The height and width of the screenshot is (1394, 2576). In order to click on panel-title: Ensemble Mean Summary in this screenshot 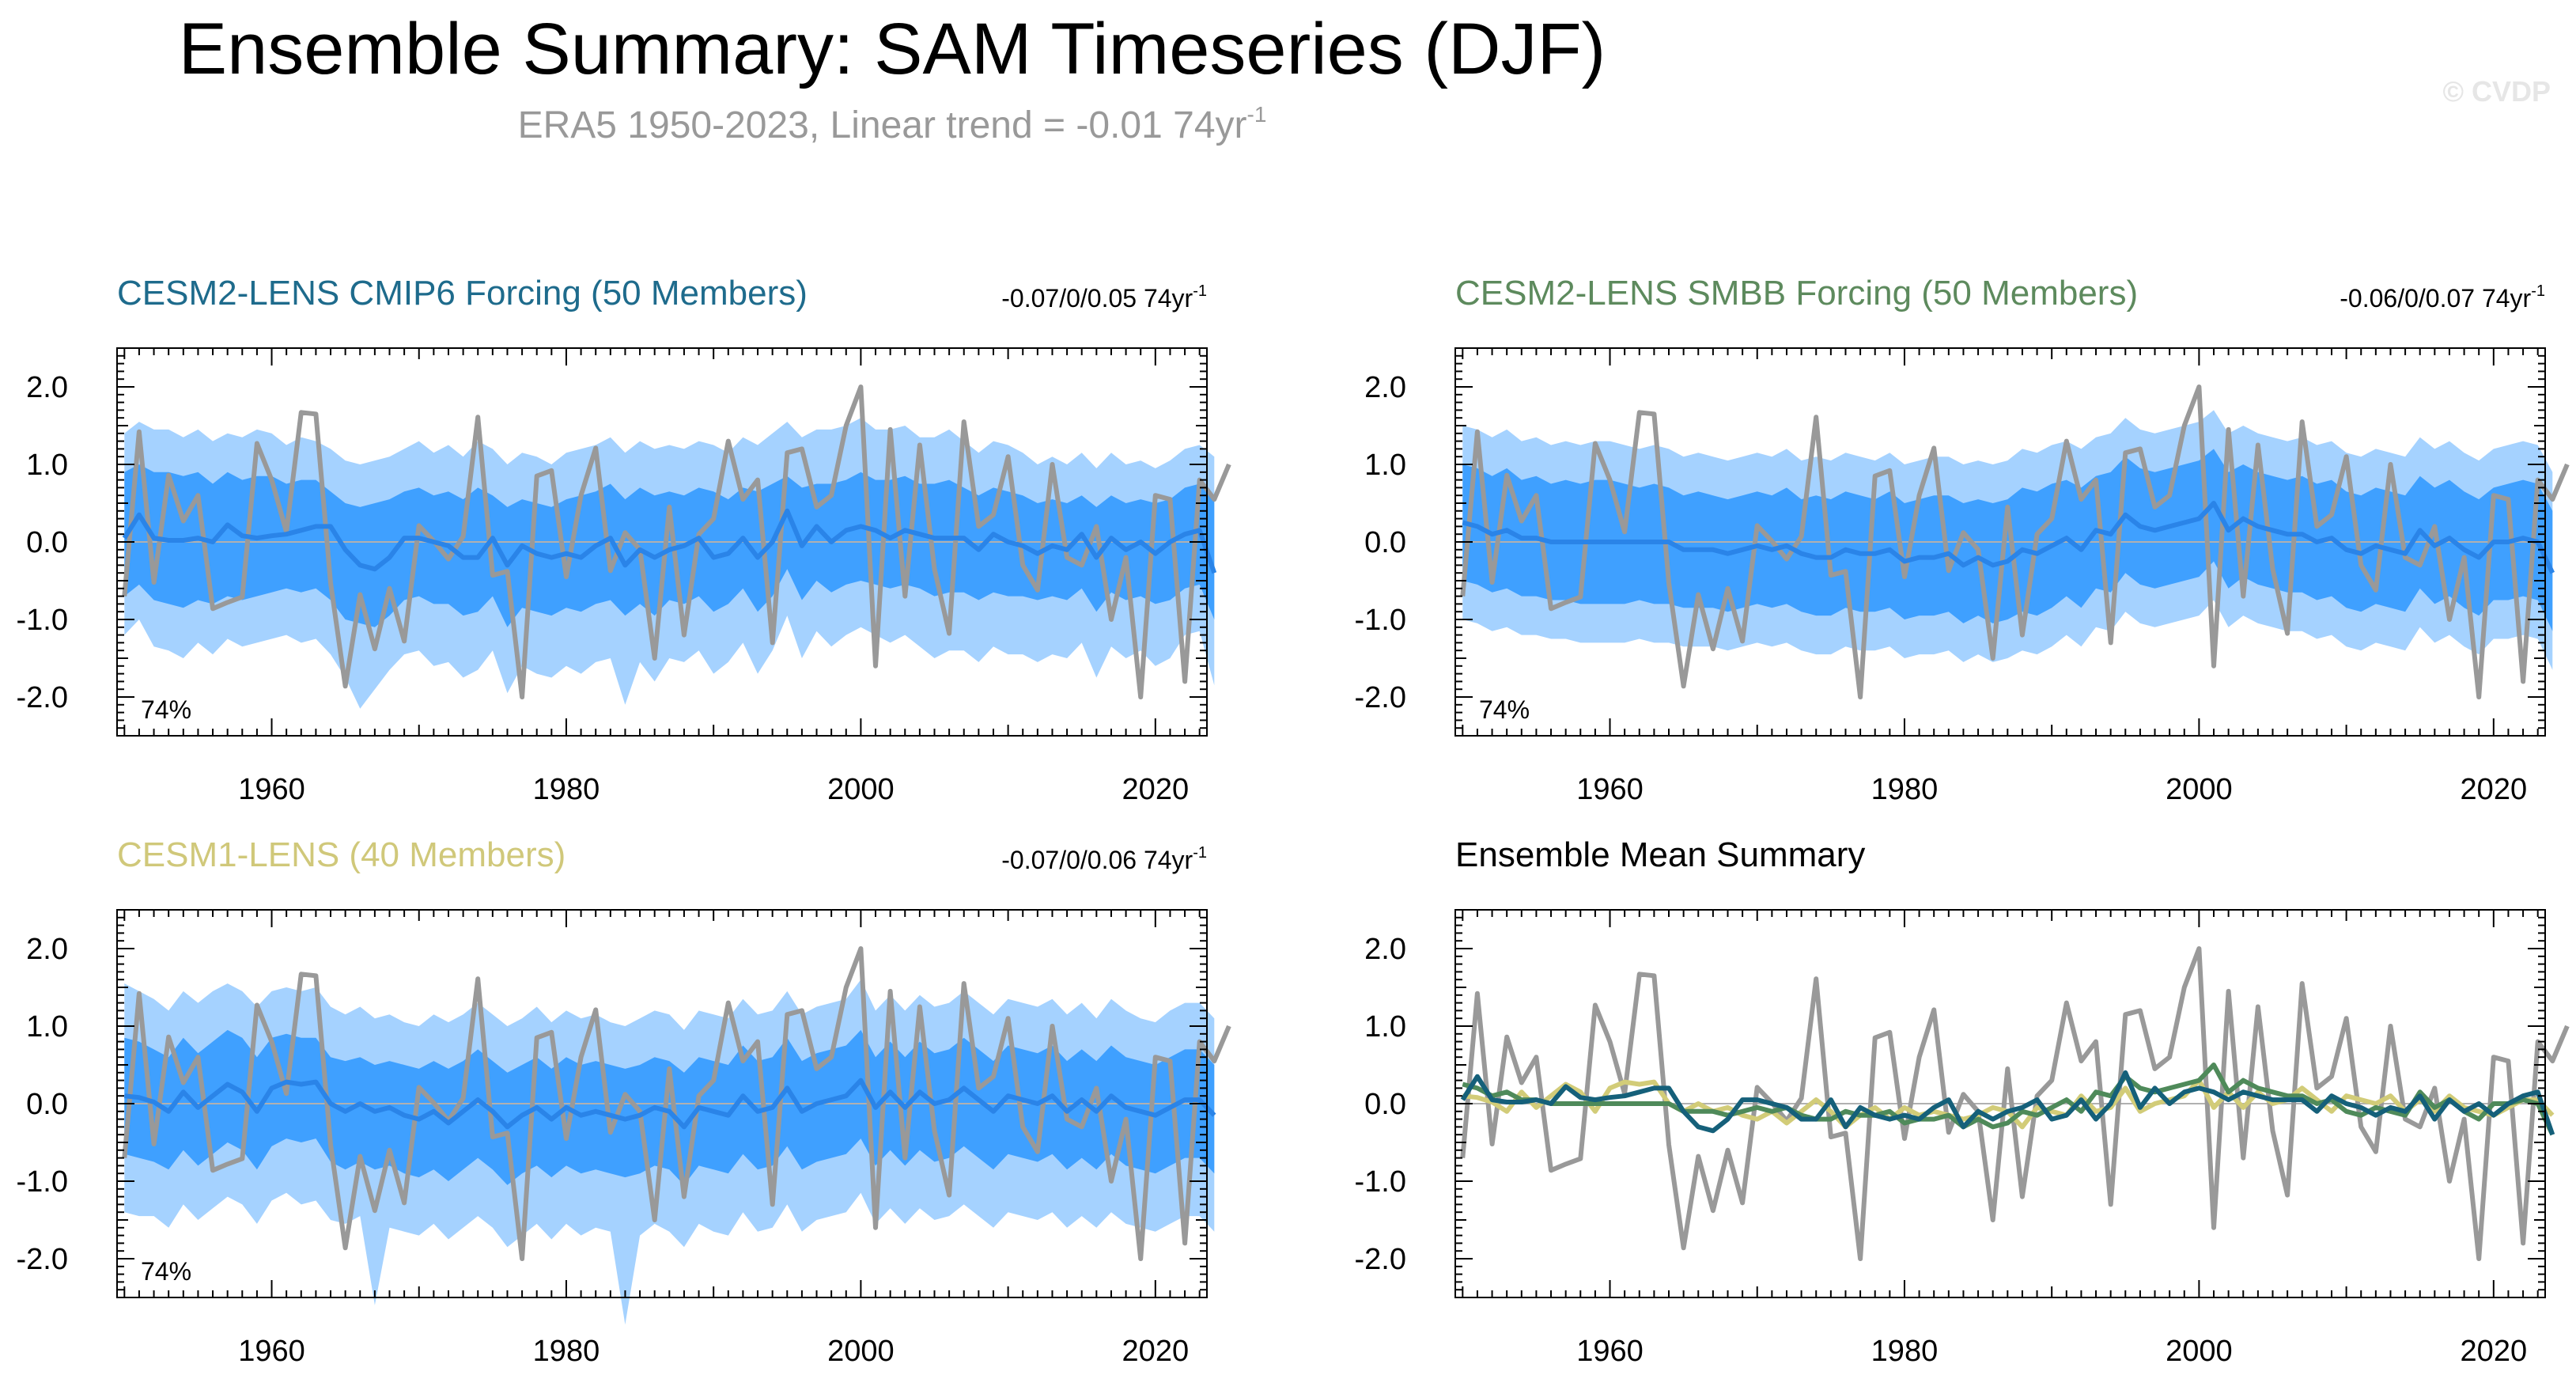, I will do `click(1660, 854)`.